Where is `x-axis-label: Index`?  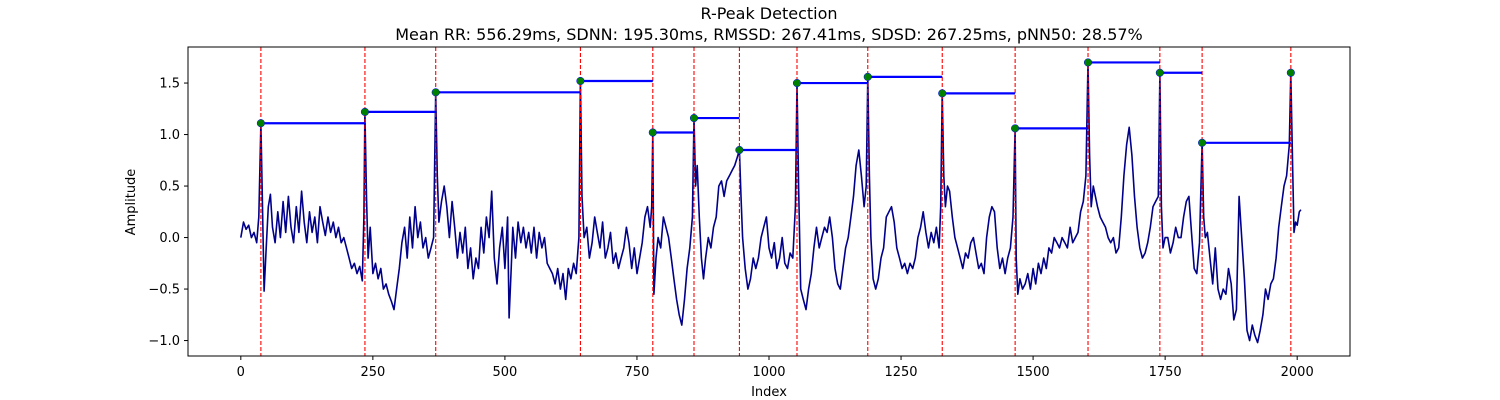 x-axis-label: Index is located at coordinates (769, 392).